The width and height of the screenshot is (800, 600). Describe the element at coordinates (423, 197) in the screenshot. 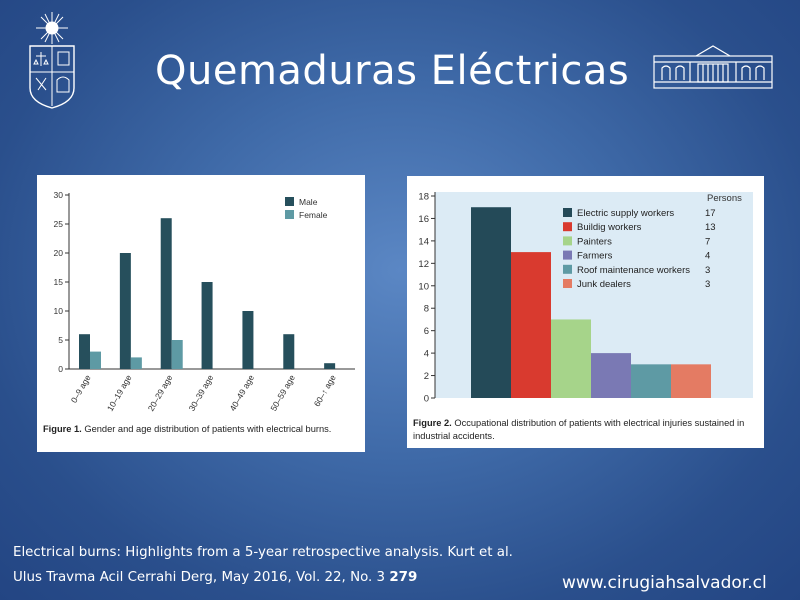

I see `y-tick-label: 18` at that location.